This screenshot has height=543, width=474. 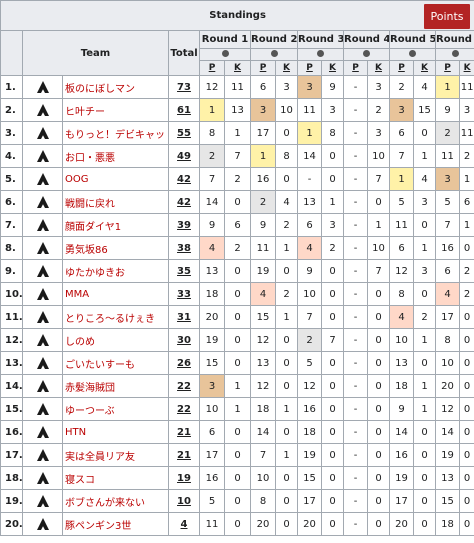 What do you see at coordinates (184, 87) in the screenshot?
I see `total-cell: 73` at bounding box center [184, 87].